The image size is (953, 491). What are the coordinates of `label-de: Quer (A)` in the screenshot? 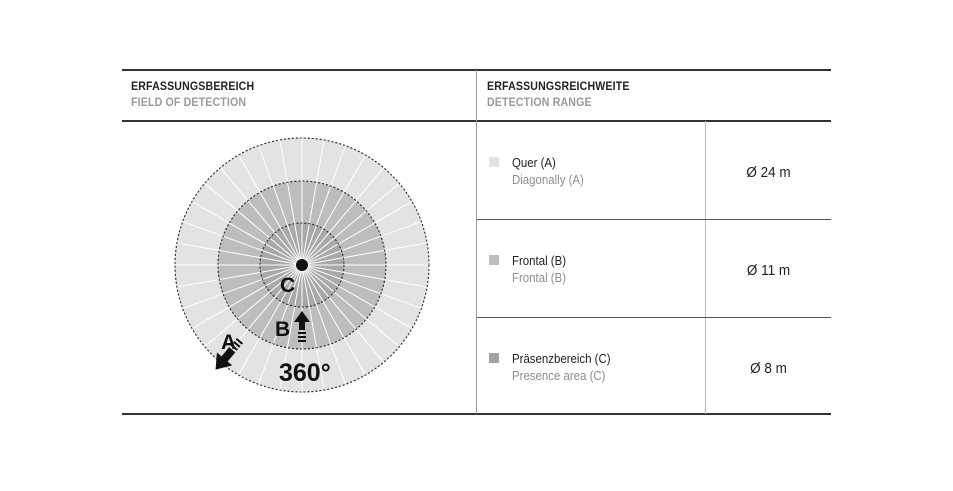 It's located at (534, 162).